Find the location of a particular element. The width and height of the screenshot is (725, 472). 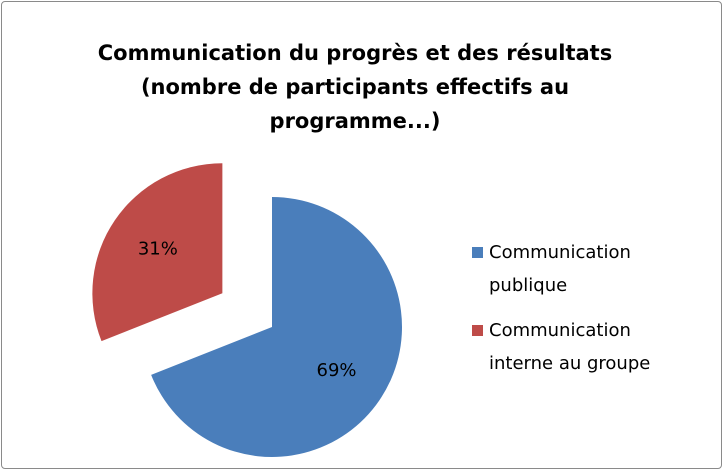

data-label: 31% is located at coordinates (158, 248).